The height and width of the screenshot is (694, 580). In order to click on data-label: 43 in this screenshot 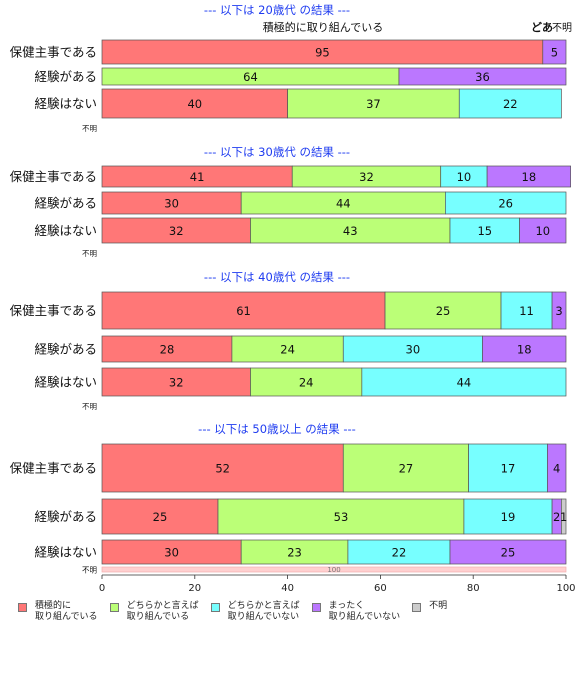, I will do `click(350, 231)`.